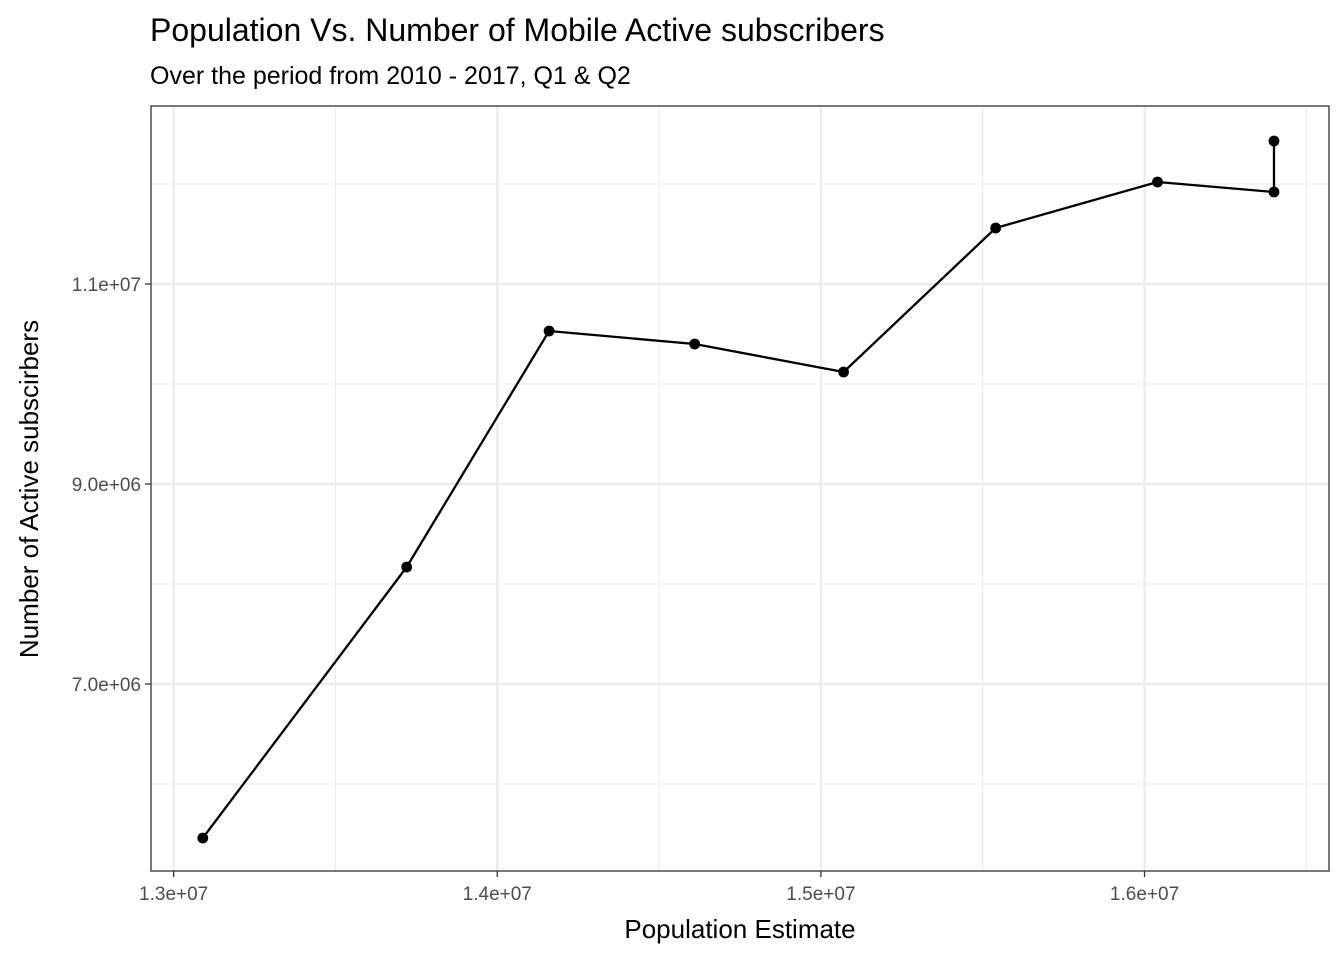 Image resolution: width=1344 pixels, height=960 pixels. I want to click on x-axis-title: Population Estimate, so click(739, 929).